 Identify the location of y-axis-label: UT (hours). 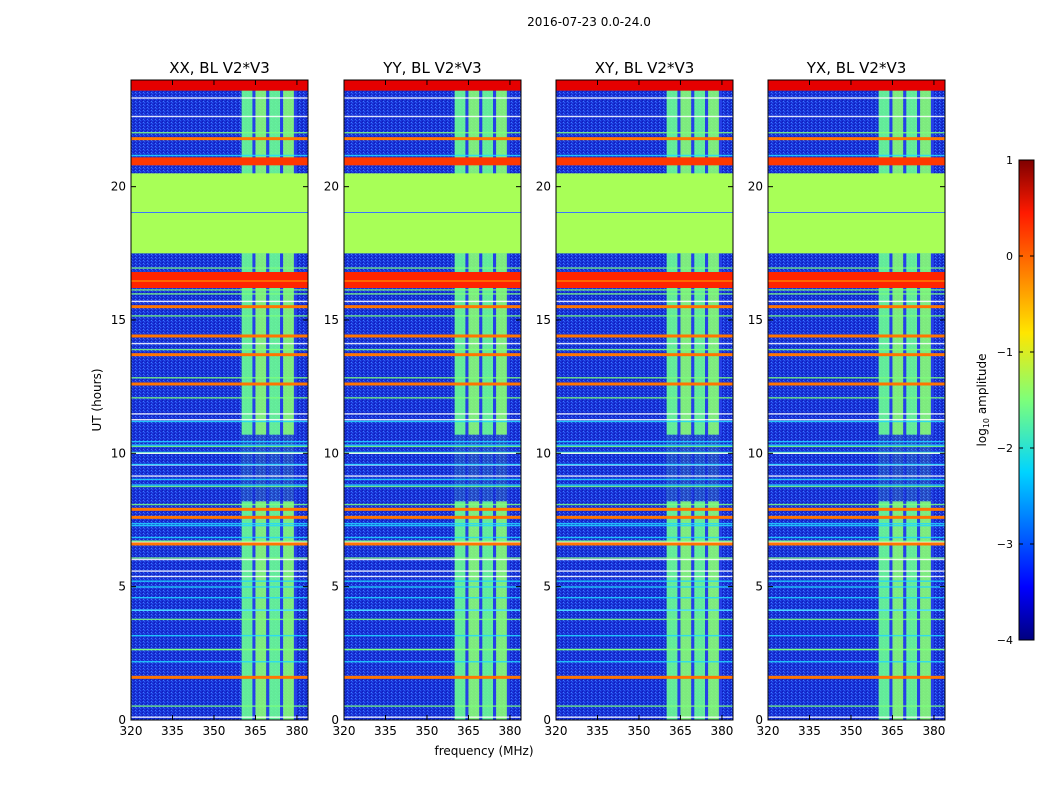
(97, 399).